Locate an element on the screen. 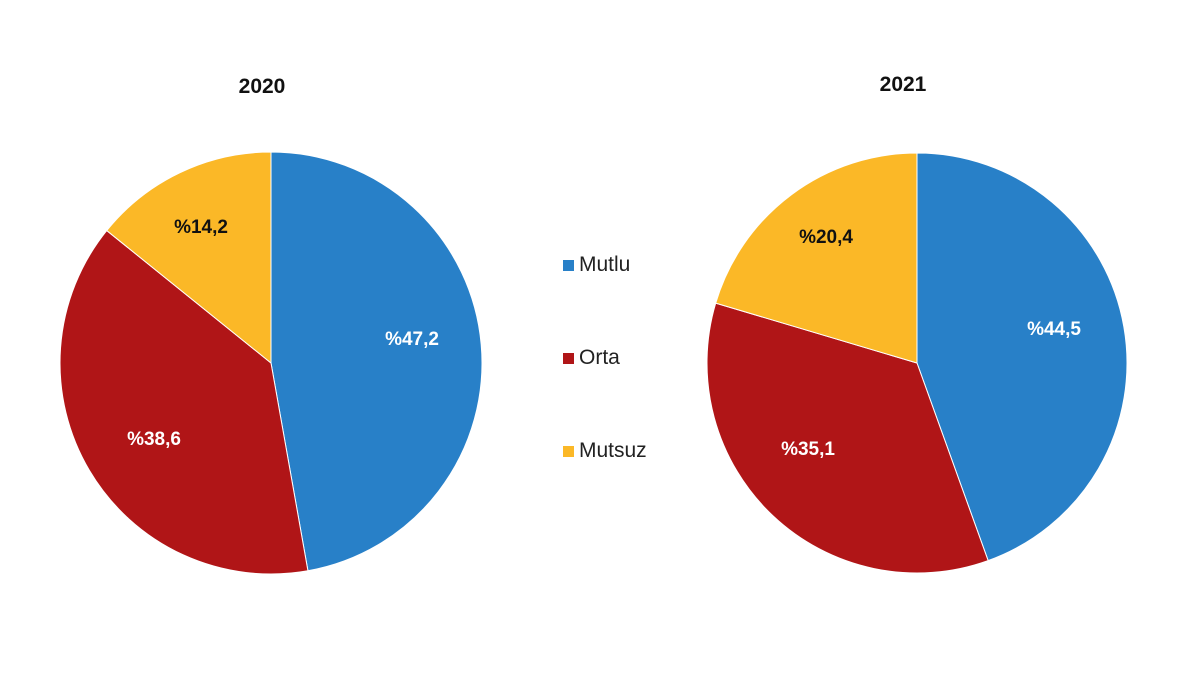 This screenshot has width=1200, height=675. pie-title-2020: 2020 is located at coordinates (262, 86).